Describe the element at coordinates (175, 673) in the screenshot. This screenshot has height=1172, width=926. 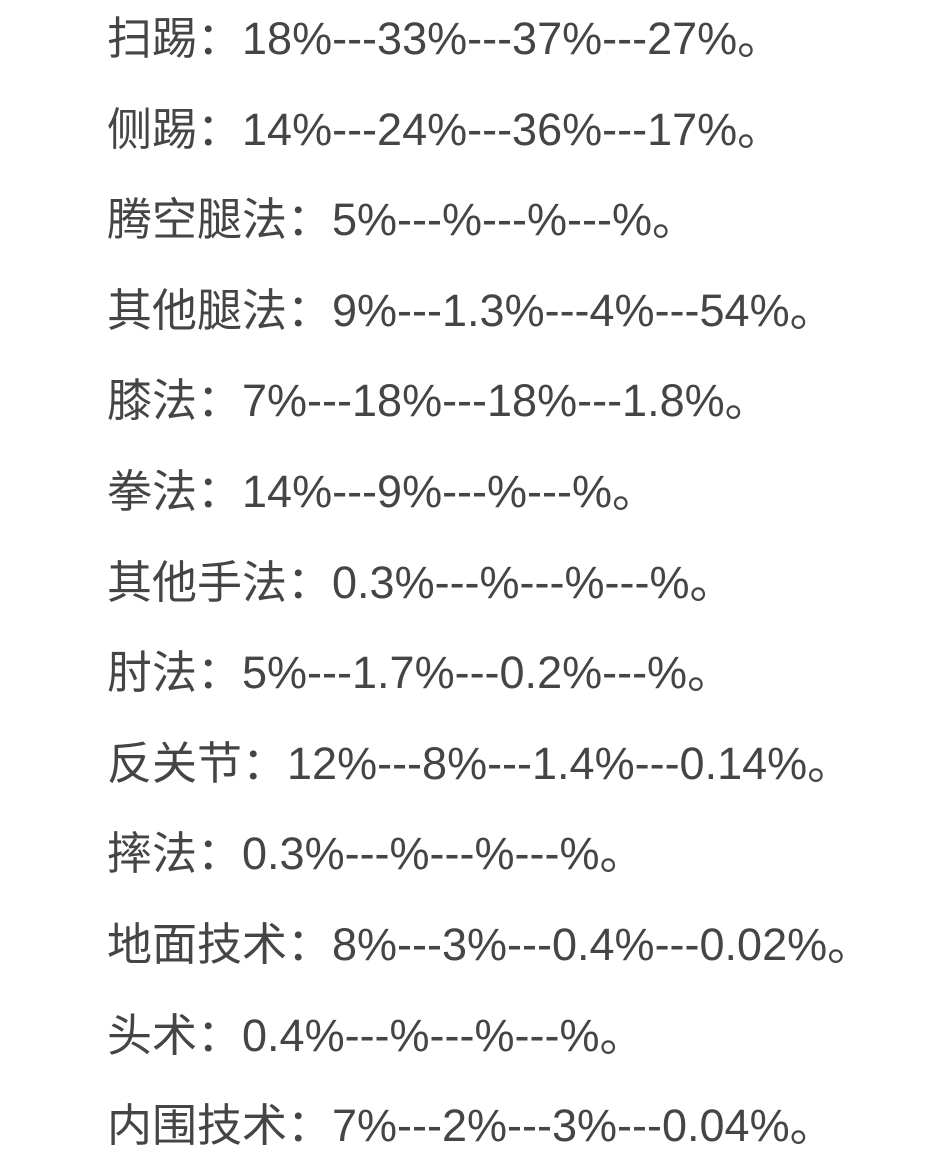
I see `line-label: 肘法：` at that location.